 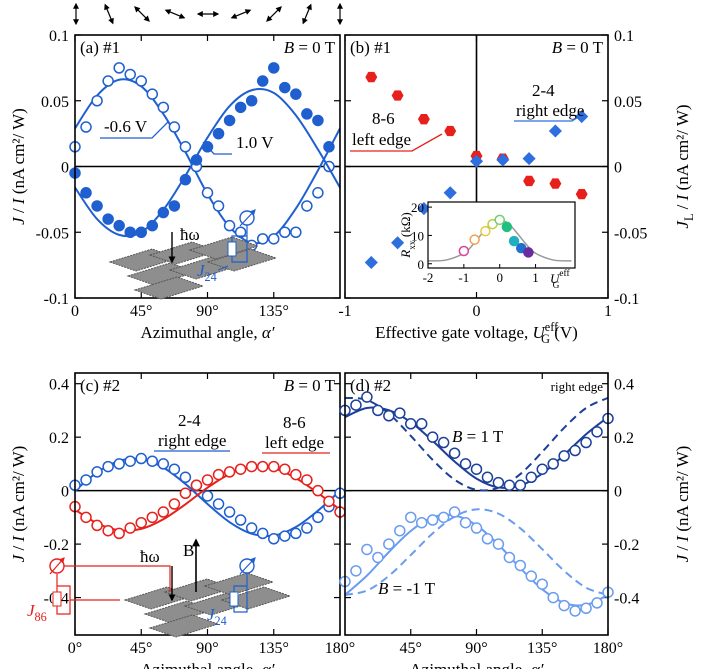 I want to click on x-axis-label: Azimuthal angle, α′, so click(x=208, y=664).